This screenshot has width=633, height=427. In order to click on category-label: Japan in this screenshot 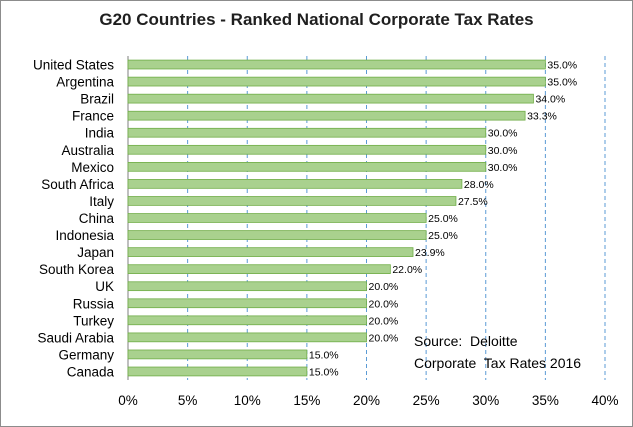, I will do `click(95, 252)`.